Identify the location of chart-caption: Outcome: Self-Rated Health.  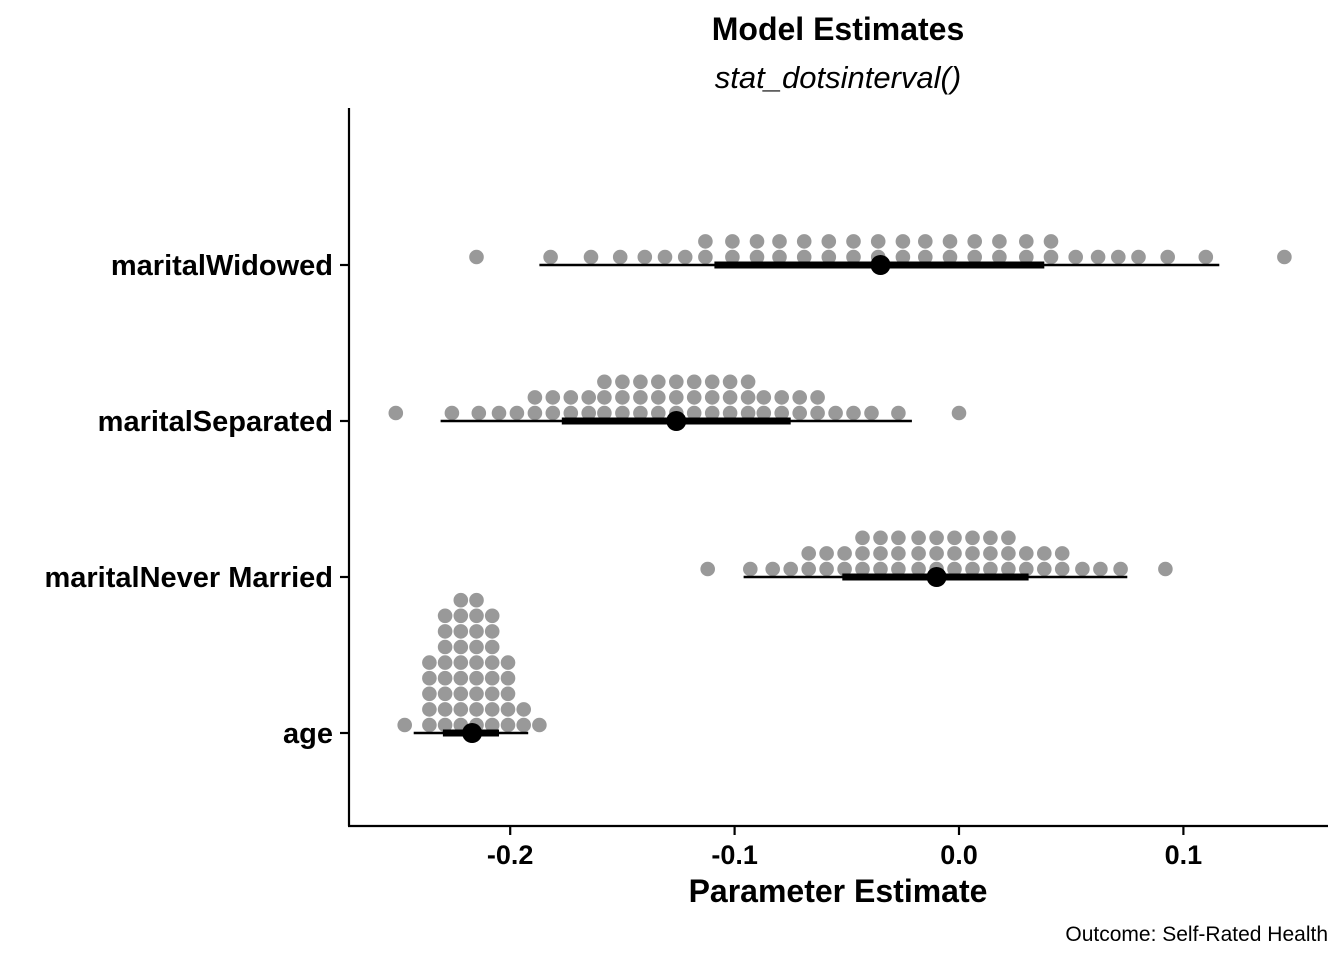
(1196, 934).